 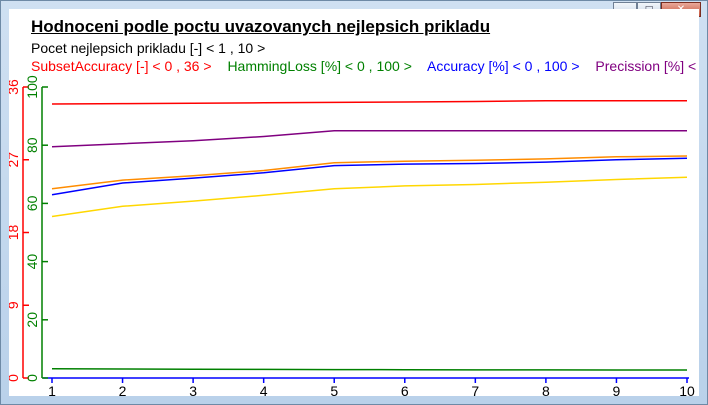 What do you see at coordinates (15, 305) in the screenshot?
I see `y-tick-label-subsetaccuracy-9: 9` at bounding box center [15, 305].